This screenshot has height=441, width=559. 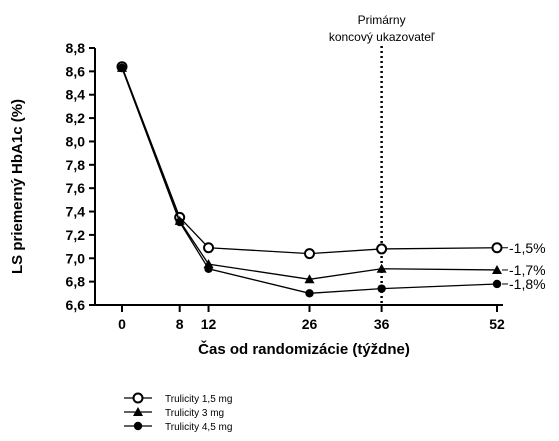 What do you see at coordinates (180, 324) in the screenshot?
I see `x-tick-label: 8` at bounding box center [180, 324].